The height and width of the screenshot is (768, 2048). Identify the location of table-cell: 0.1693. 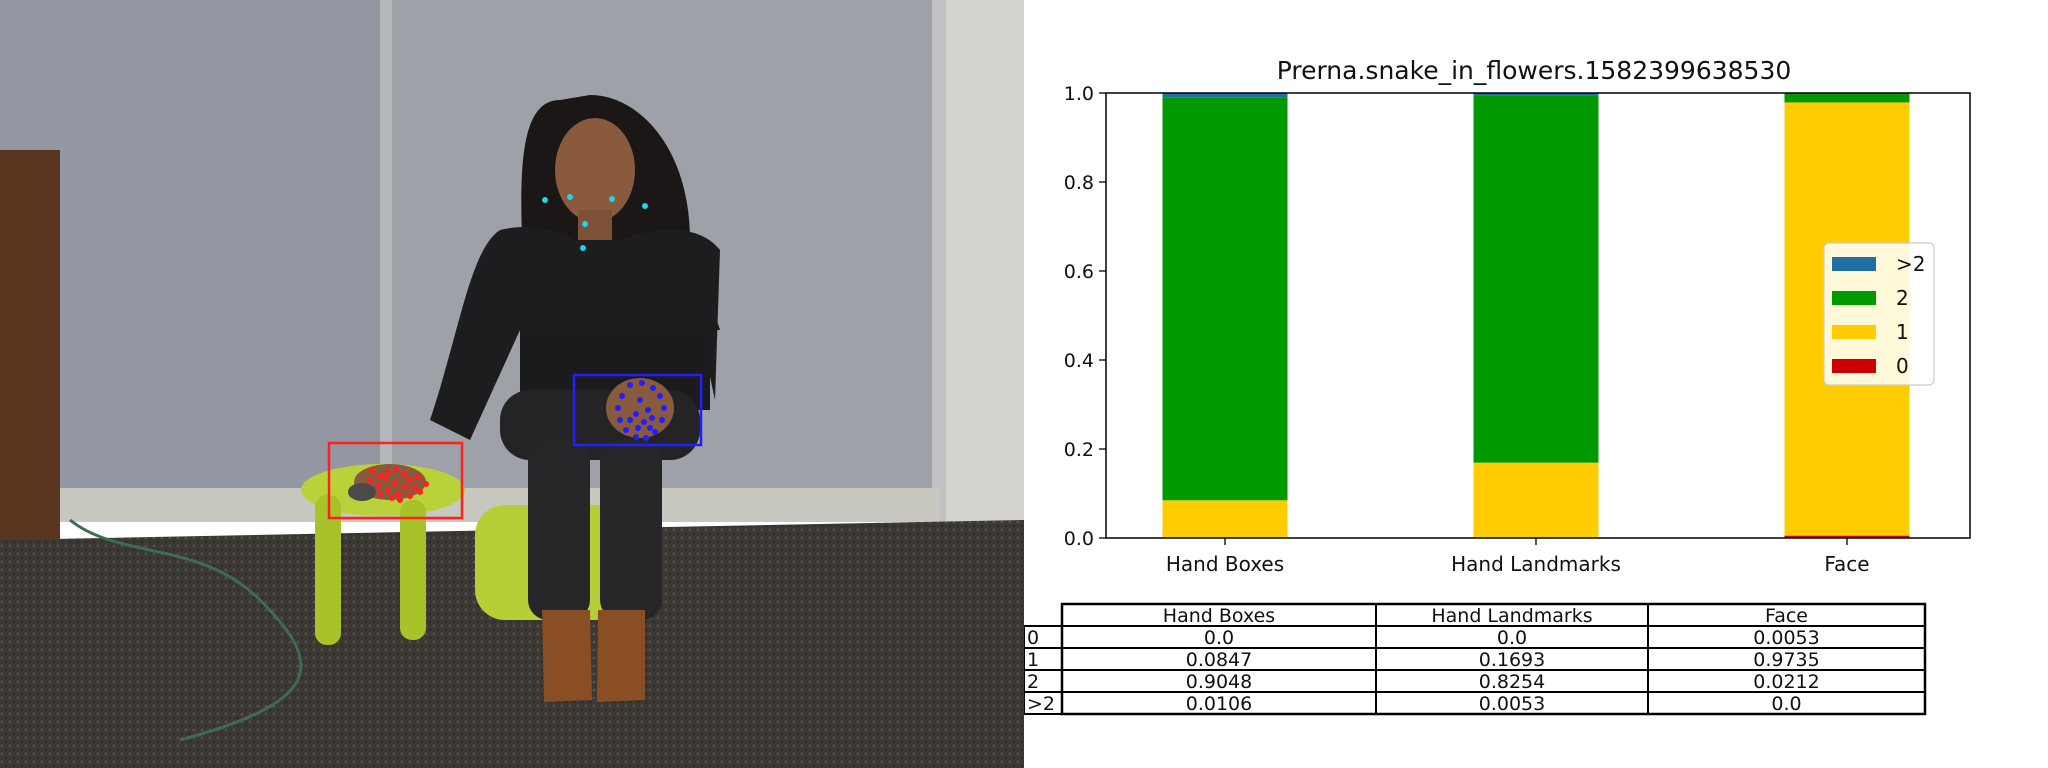
(1512, 660).